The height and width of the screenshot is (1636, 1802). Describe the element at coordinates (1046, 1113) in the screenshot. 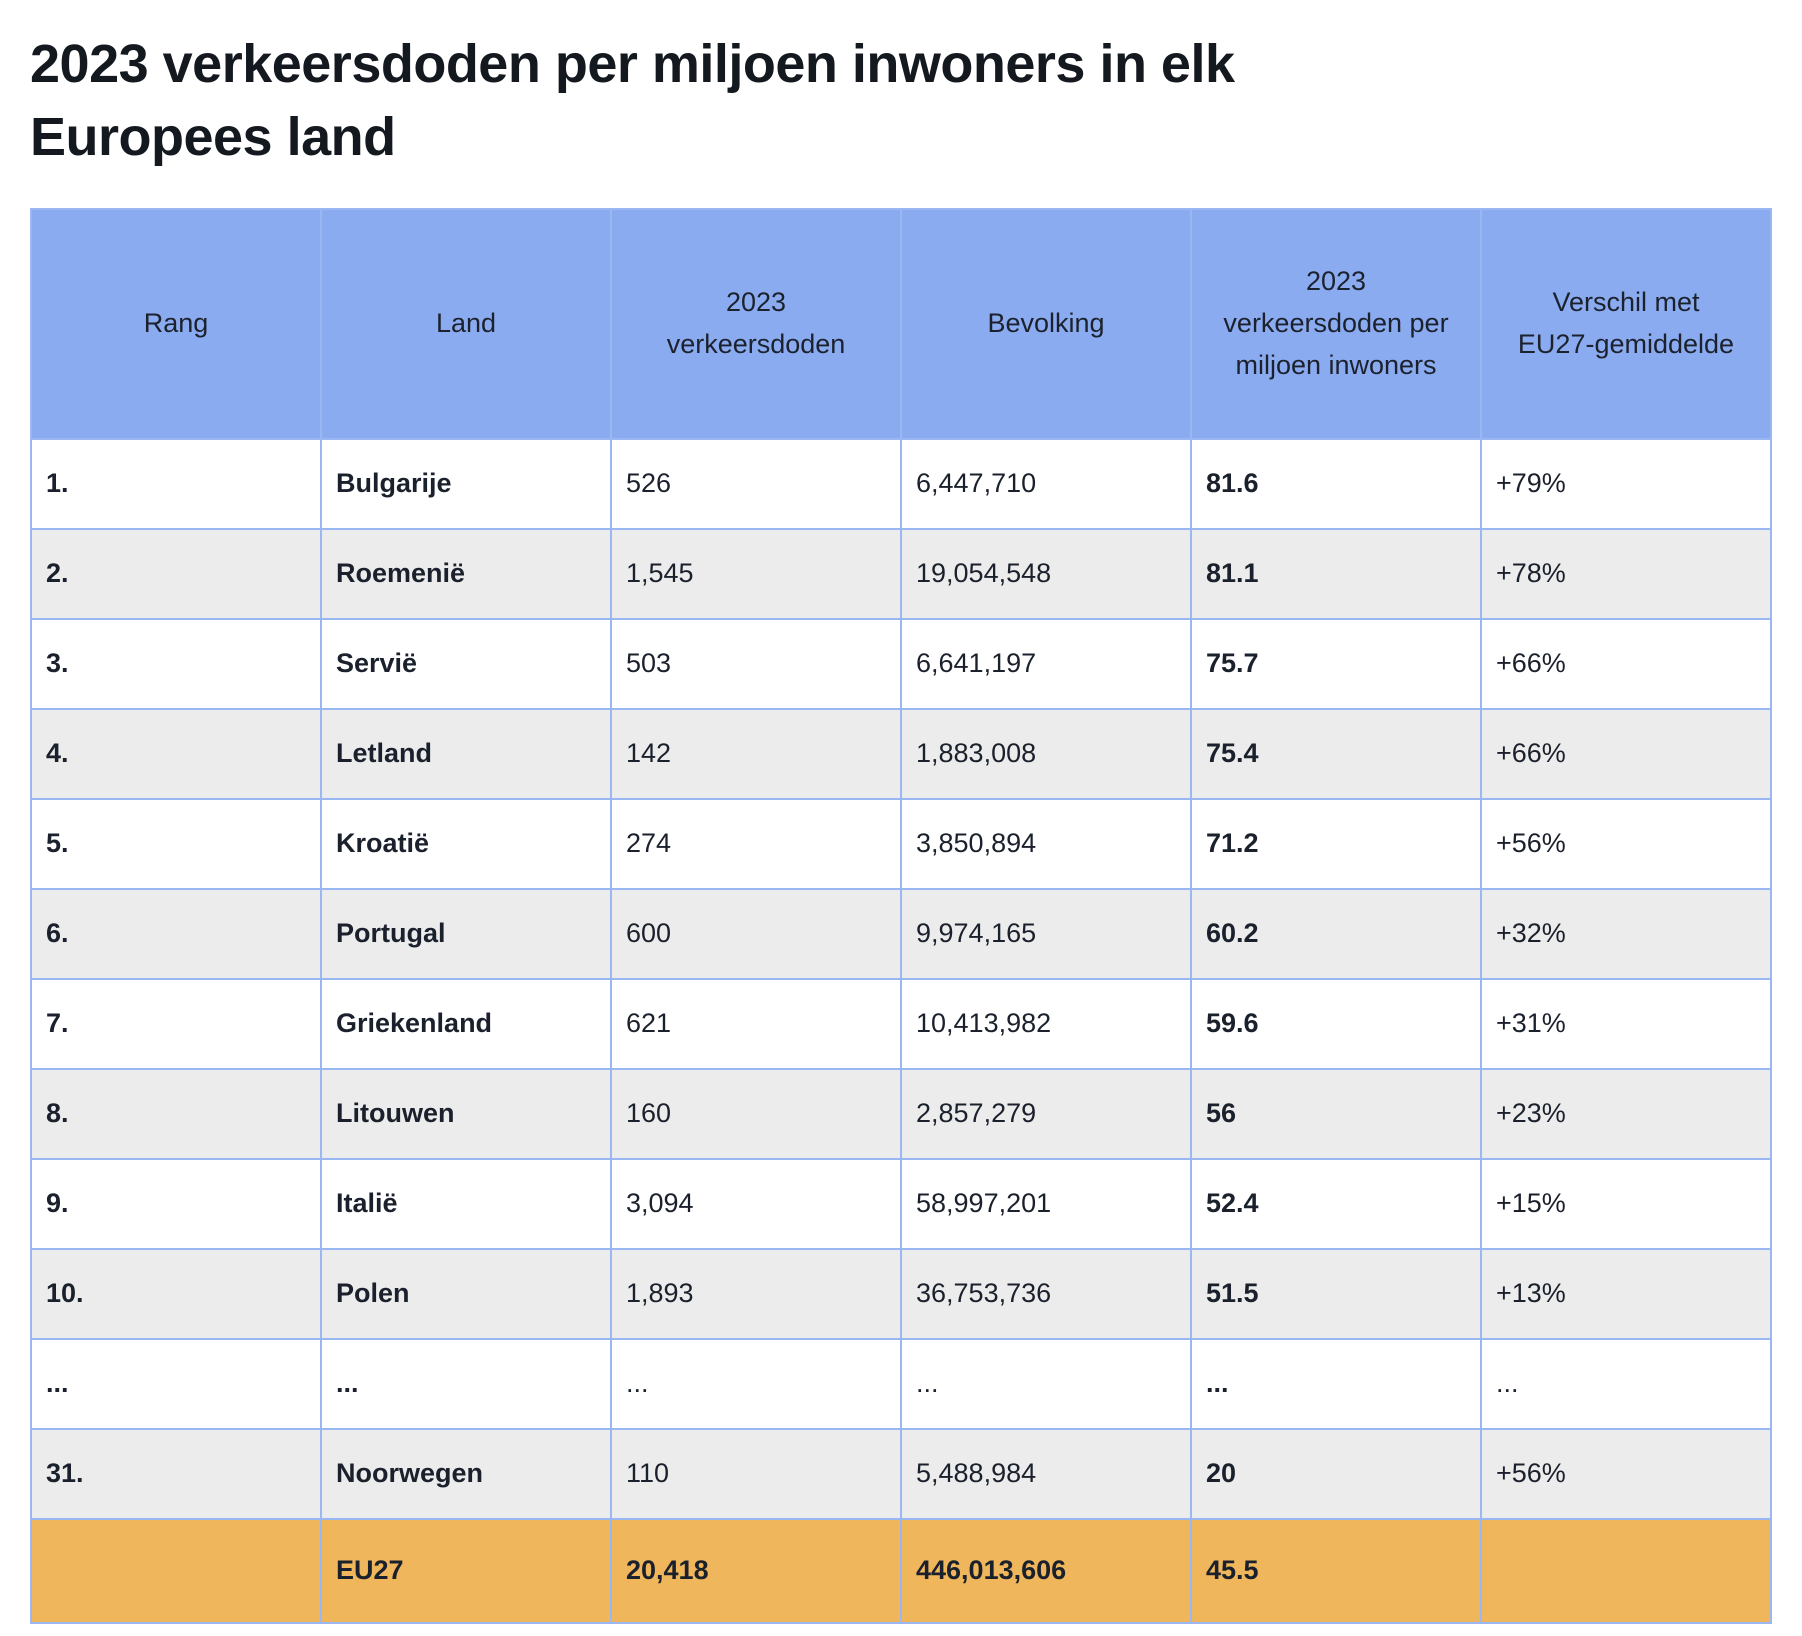

I see `population-cell: 2,857,279` at that location.